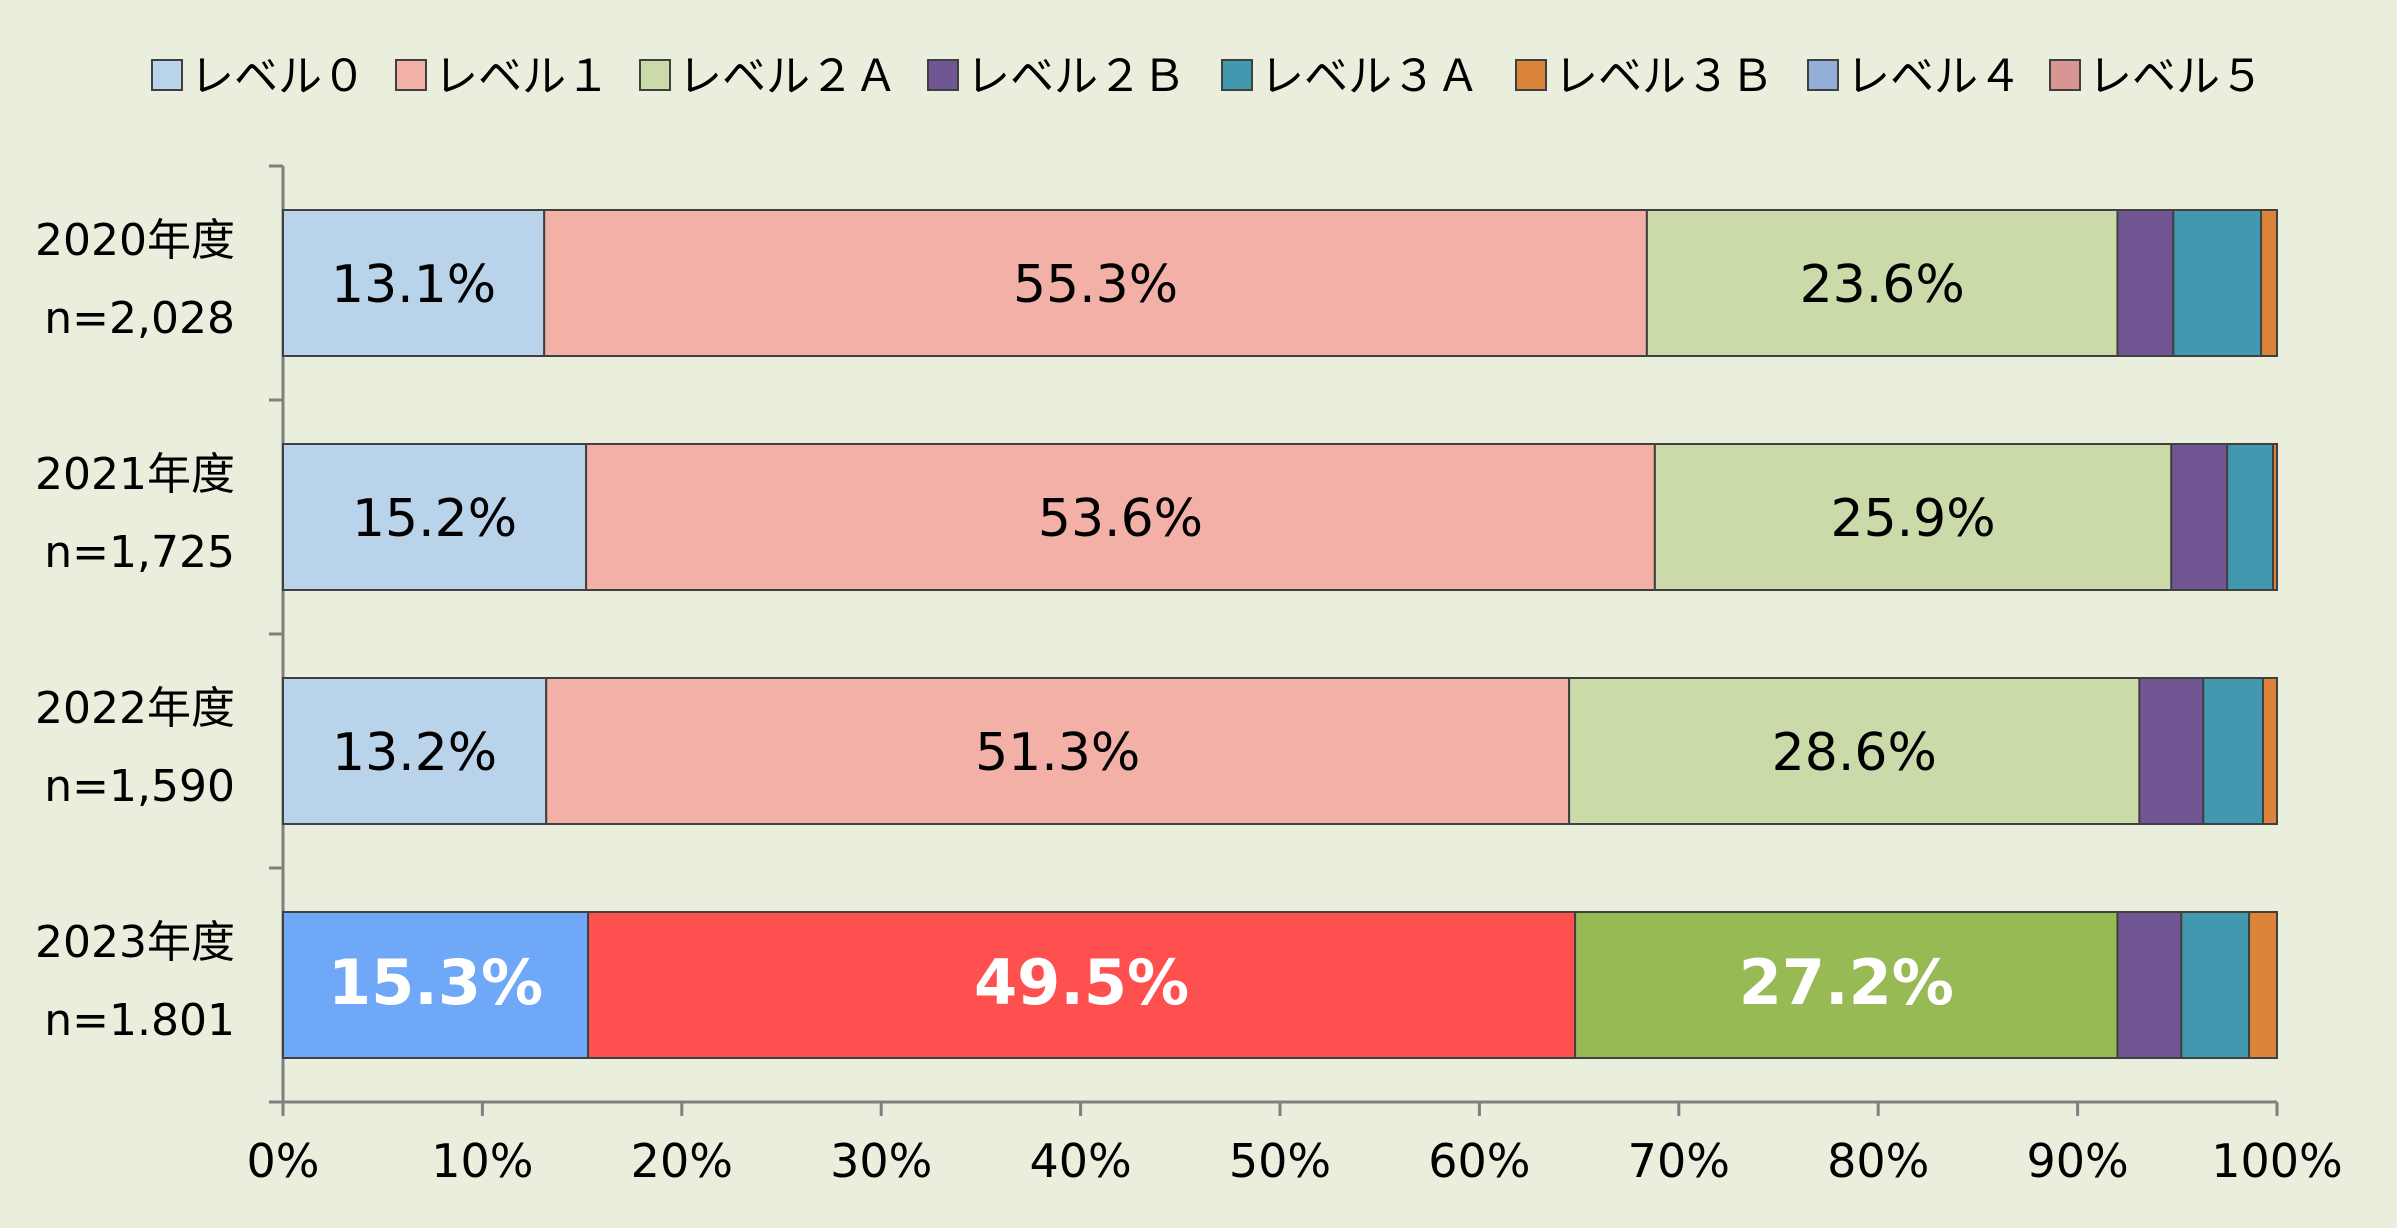  I want to click on x-tick-label-10: 100%, so click(2277, 1161).